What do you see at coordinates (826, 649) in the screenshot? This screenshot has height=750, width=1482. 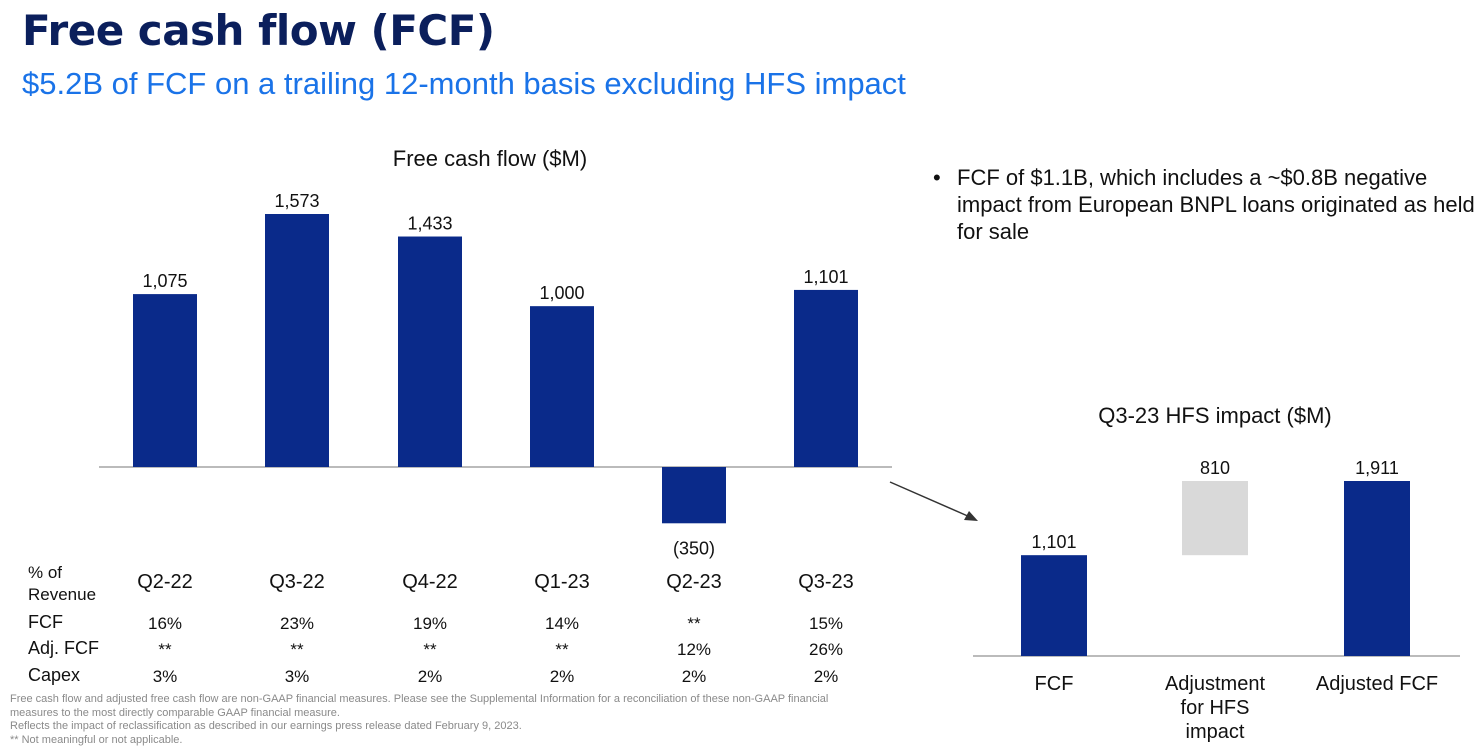 I see `table-cell: 26%` at bounding box center [826, 649].